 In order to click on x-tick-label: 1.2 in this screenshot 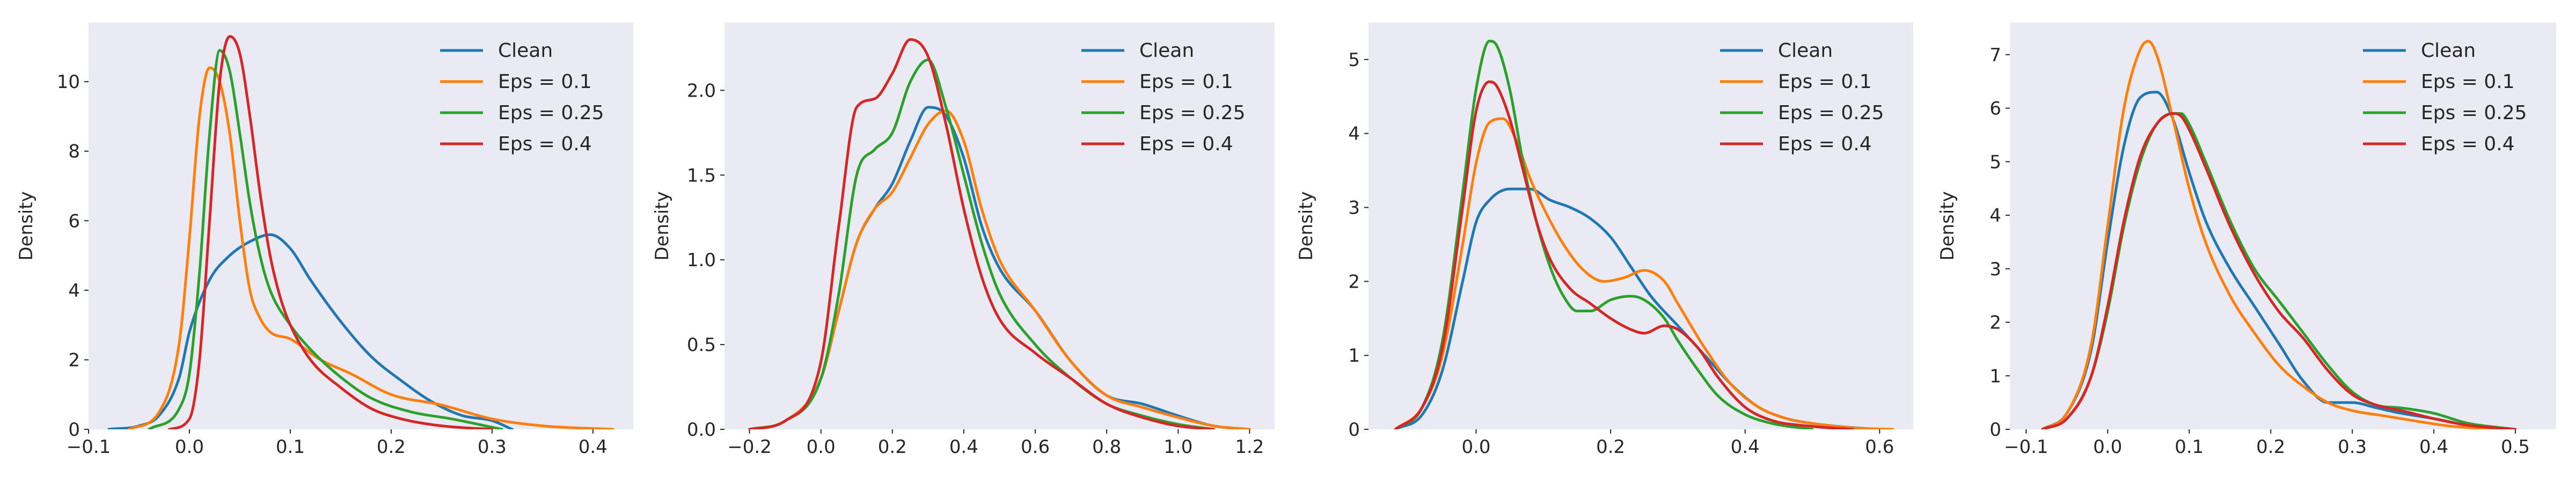, I will do `click(1249, 447)`.